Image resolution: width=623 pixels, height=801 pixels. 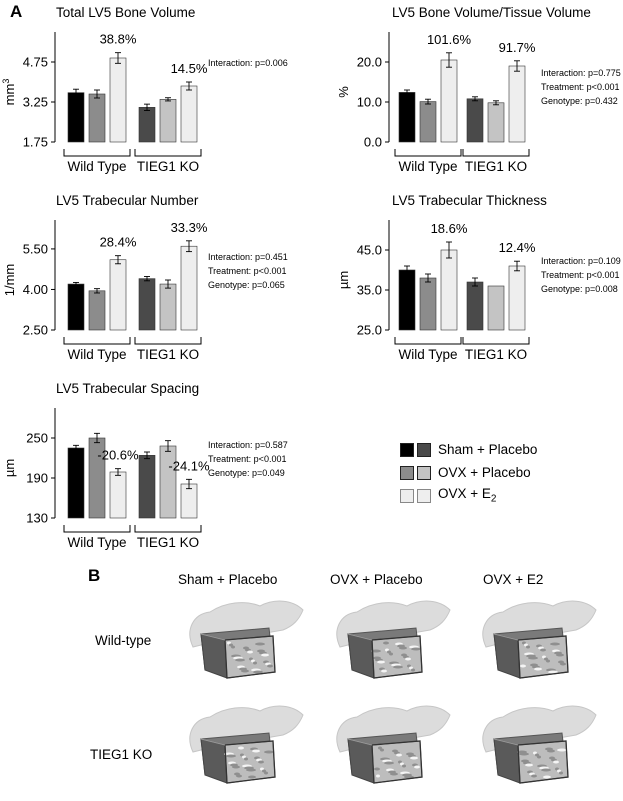 What do you see at coordinates (228, 579) in the screenshot?
I see `column-title-sham: Sham + Placebo` at bounding box center [228, 579].